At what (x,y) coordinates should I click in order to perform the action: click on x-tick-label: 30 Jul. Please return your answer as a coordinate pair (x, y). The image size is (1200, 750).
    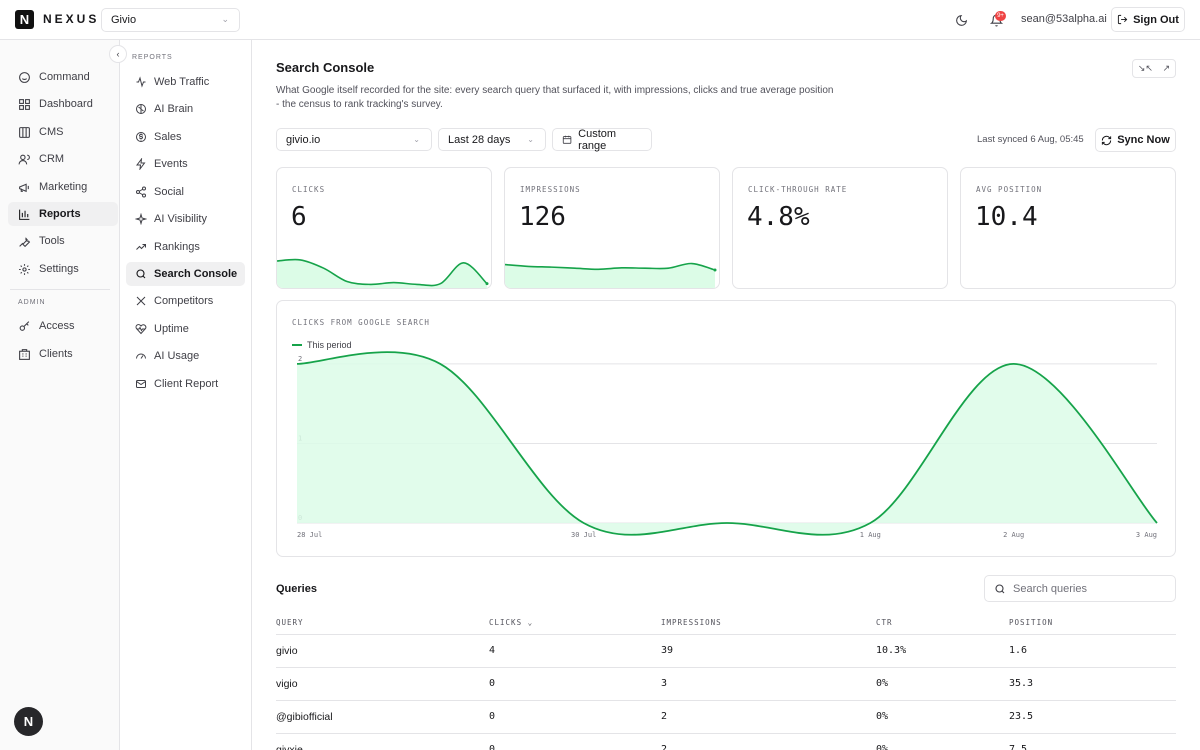
    Looking at the image, I should click on (583, 535).